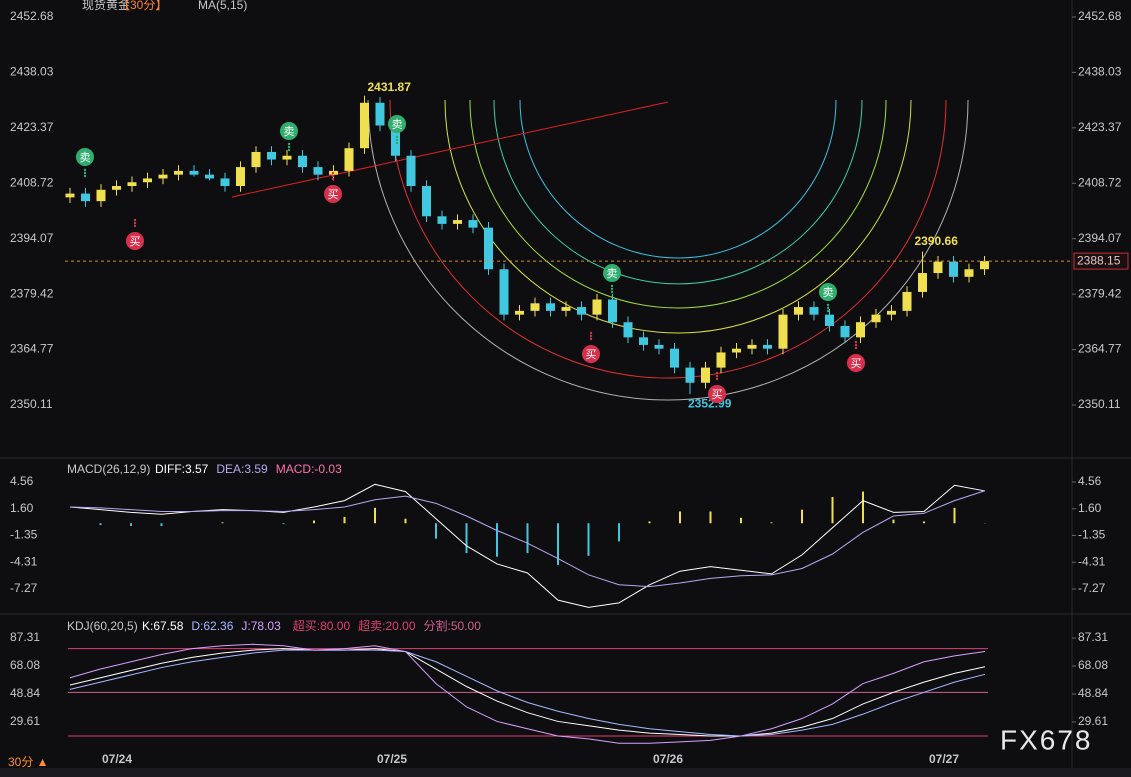 This screenshot has width=1131, height=777. Describe the element at coordinates (944, 759) in the screenshot. I see `x-tick-label: 07/27` at that location.